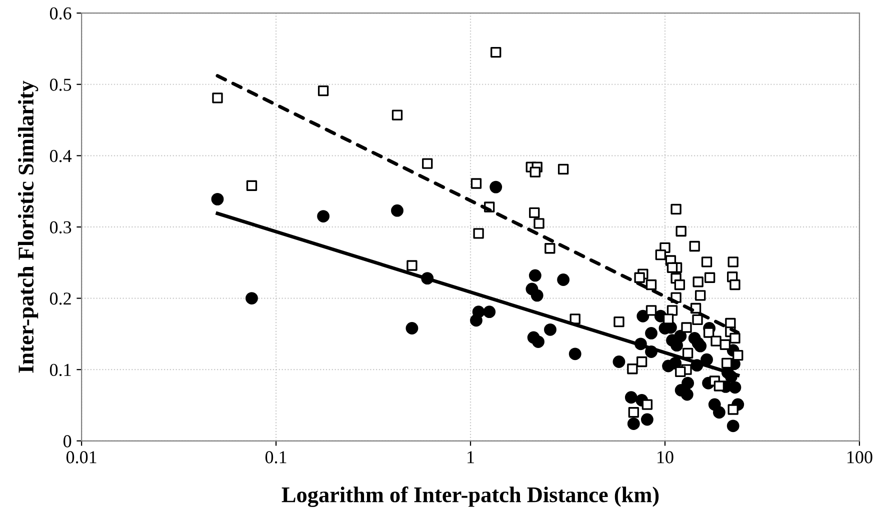  I want to click on x-tick-label: 10, so click(666, 457).